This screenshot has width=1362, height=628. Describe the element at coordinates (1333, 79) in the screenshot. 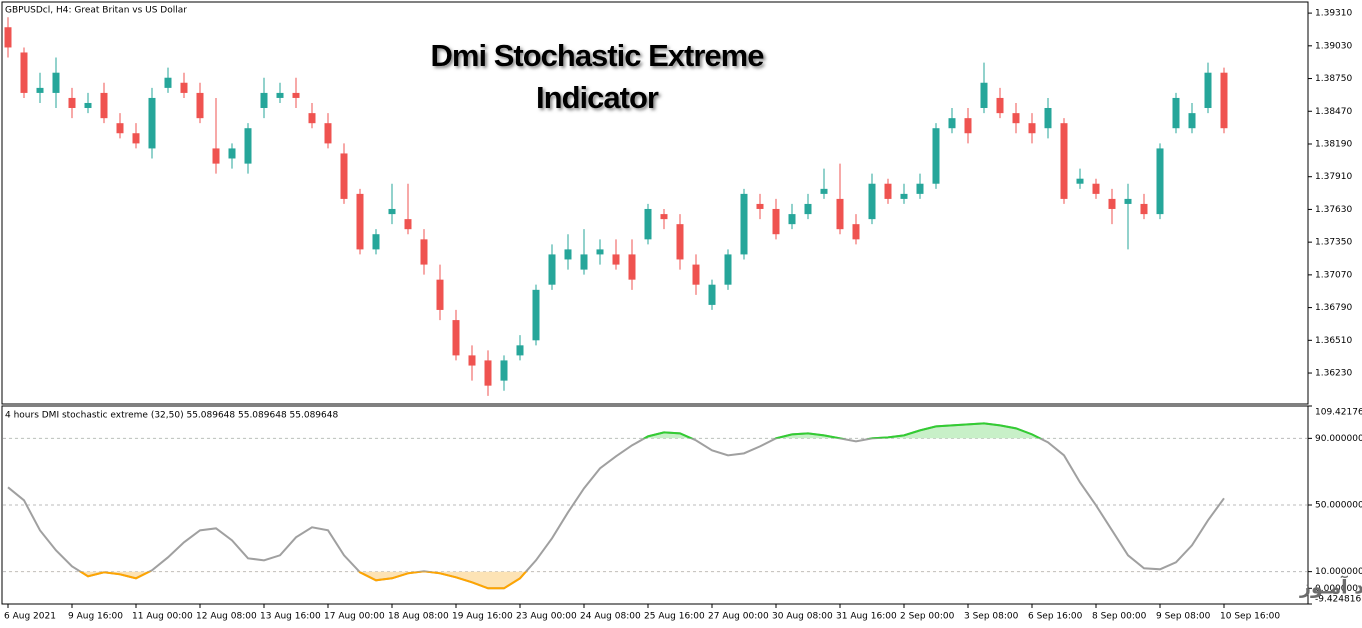

I see `y-tick-label: 1.38750` at that location.